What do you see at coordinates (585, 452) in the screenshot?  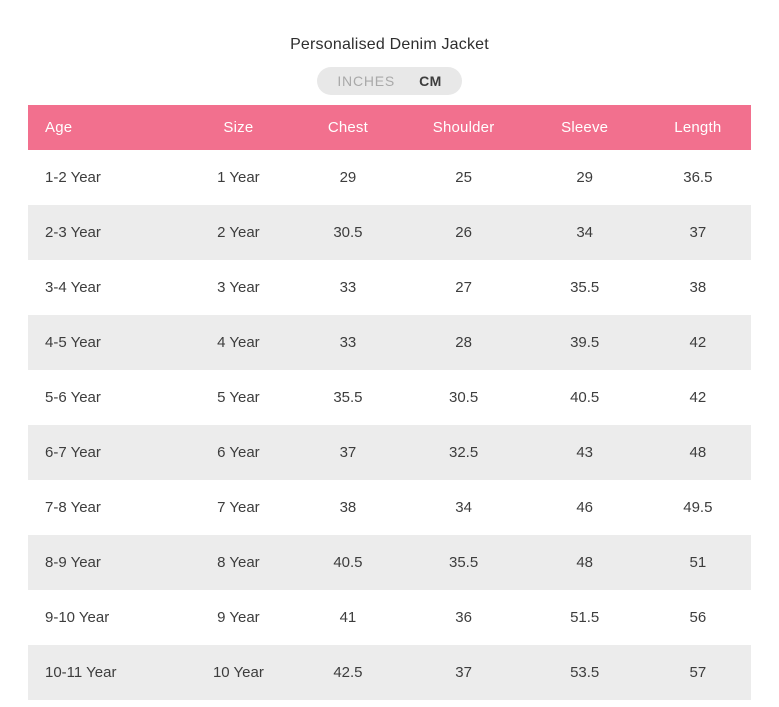 I see `table-cell: 43` at bounding box center [585, 452].